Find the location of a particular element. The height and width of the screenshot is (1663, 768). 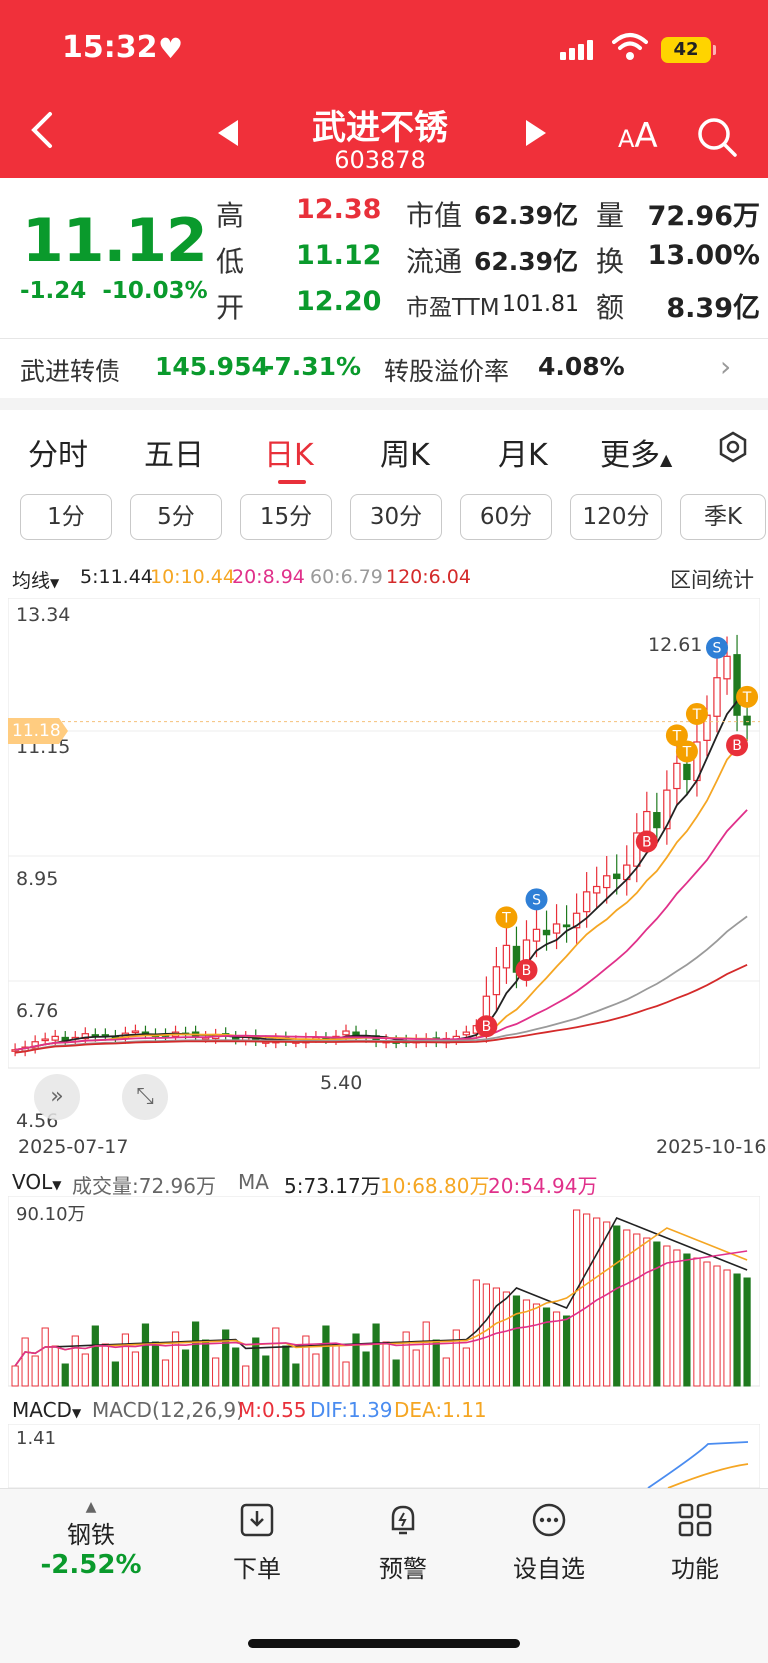

bond-price: 145.954 is located at coordinates (212, 366).